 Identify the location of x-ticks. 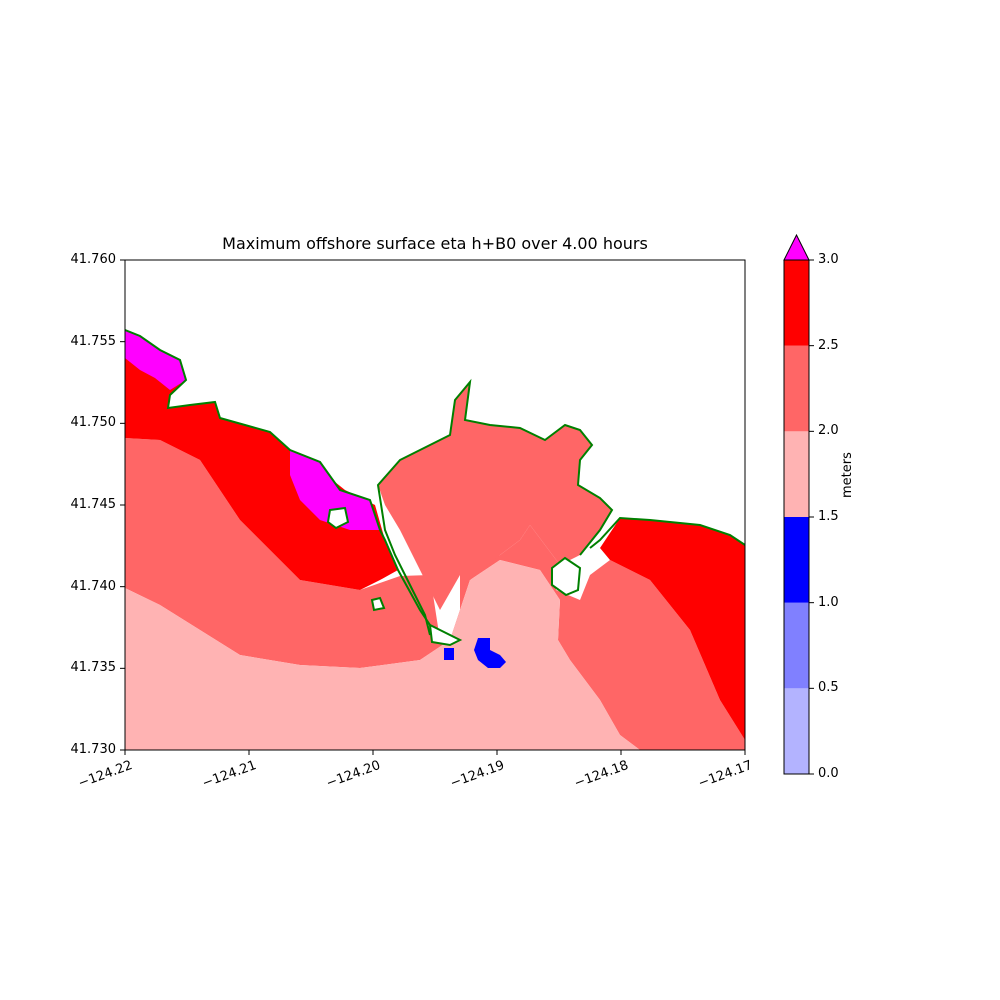
(435, 752).